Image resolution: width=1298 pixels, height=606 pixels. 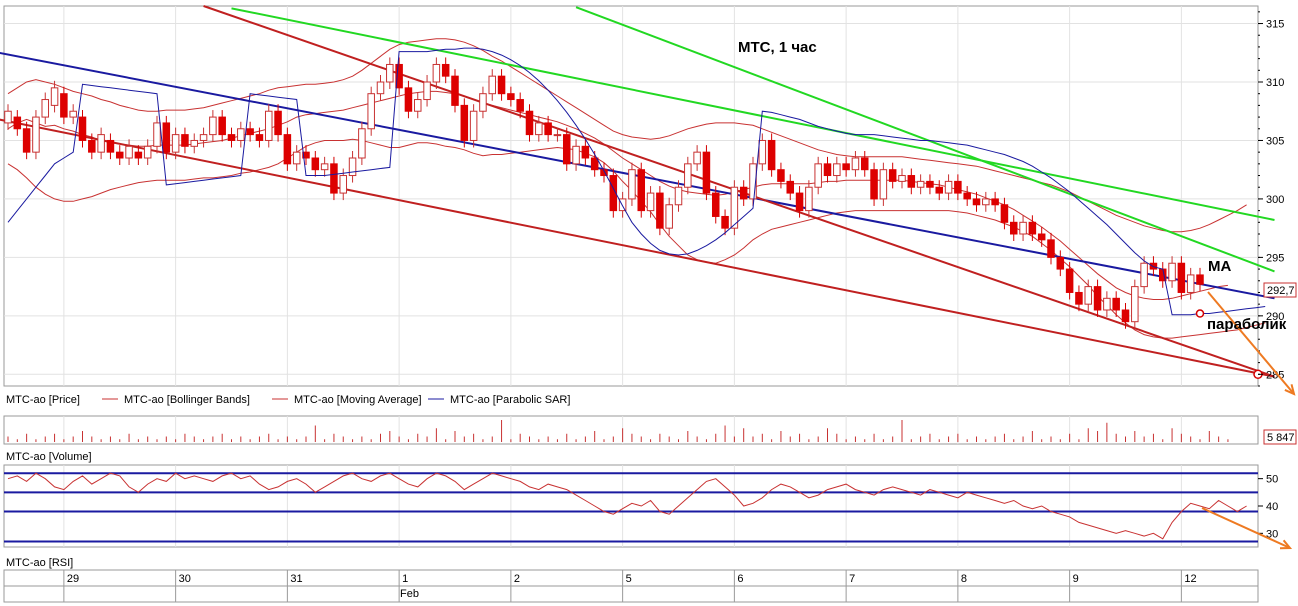 I want to click on price-tick-label: 290, so click(x=1275, y=317).